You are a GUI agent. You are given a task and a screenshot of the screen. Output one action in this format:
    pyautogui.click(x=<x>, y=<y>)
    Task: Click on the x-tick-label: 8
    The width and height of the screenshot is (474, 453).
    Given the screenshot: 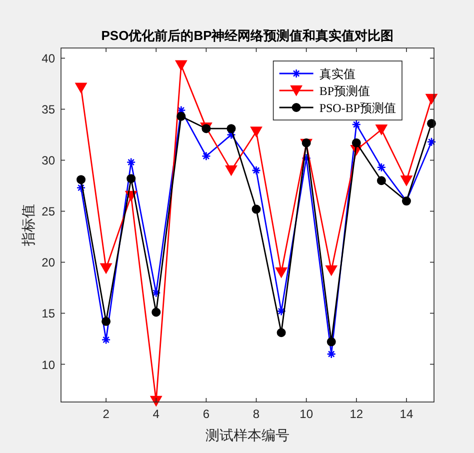 What is the action you would take?
    pyautogui.click(x=256, y=414)
    